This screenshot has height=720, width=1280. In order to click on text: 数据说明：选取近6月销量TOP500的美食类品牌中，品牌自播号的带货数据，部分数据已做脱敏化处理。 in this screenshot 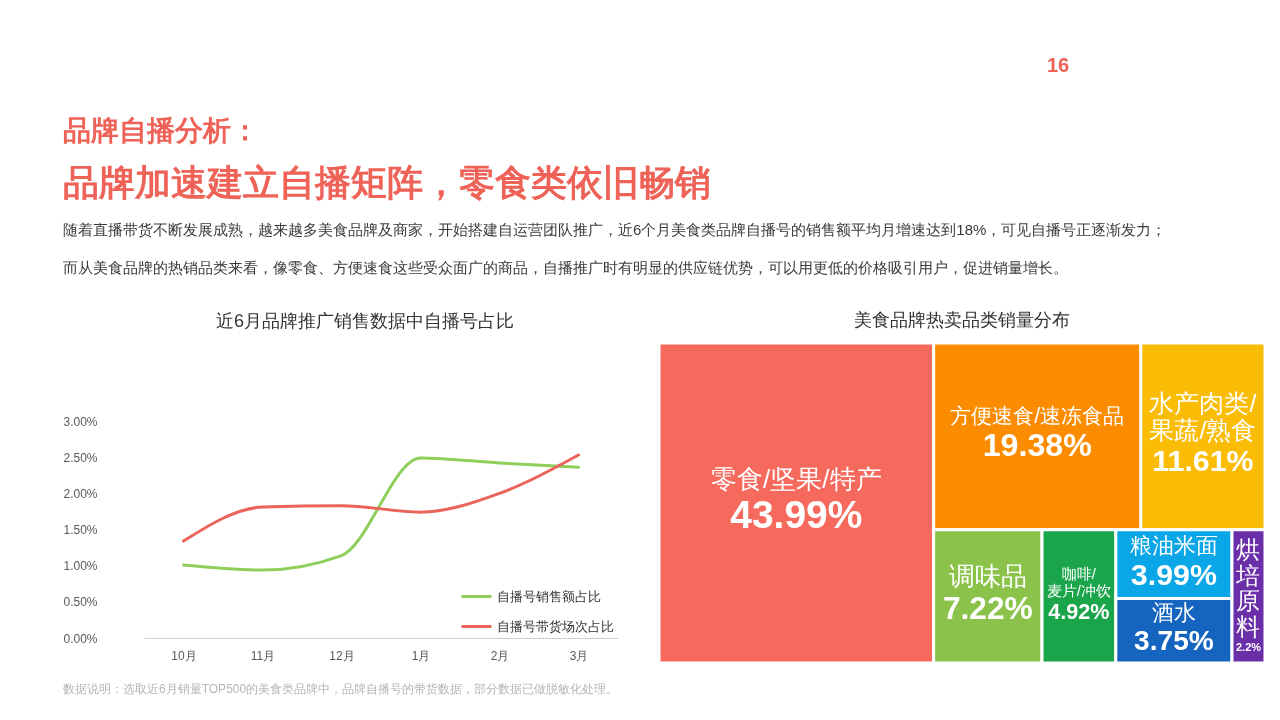, I will do `click(341, 689)`.